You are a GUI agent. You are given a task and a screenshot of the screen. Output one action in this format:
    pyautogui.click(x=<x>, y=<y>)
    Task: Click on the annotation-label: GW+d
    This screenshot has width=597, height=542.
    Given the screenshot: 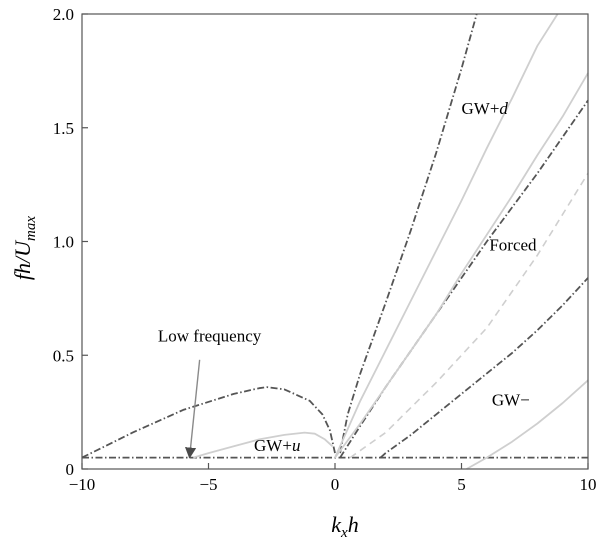 What is the action you would take?
    pyautogui.click(x=485, y=108)
    